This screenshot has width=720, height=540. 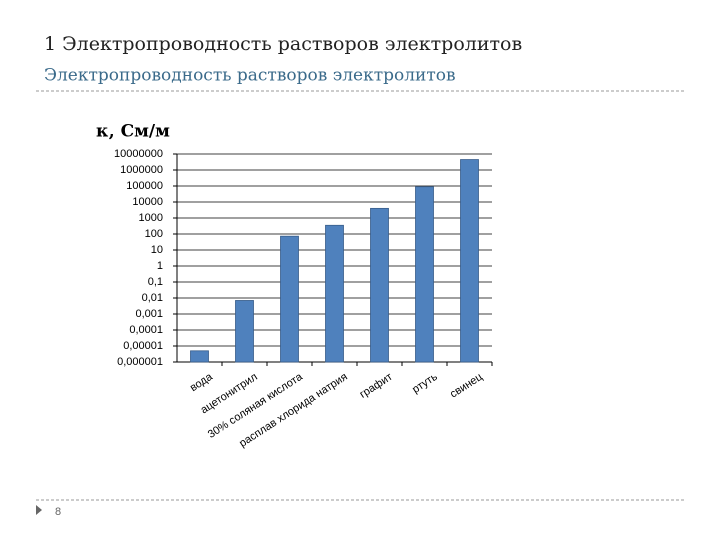 What do you see at coordinates (160, 266) in the screenshot?
I see `y-tick-label: 1` at bounding box center [160, 266].